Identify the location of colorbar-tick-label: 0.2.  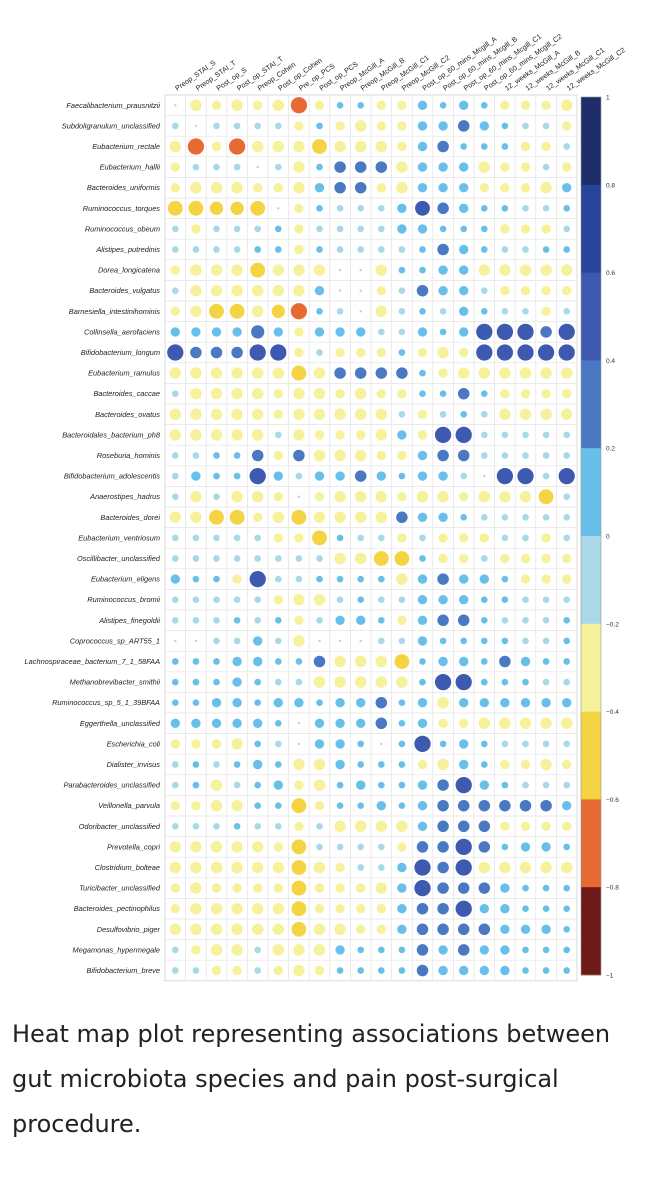
(610, 449).